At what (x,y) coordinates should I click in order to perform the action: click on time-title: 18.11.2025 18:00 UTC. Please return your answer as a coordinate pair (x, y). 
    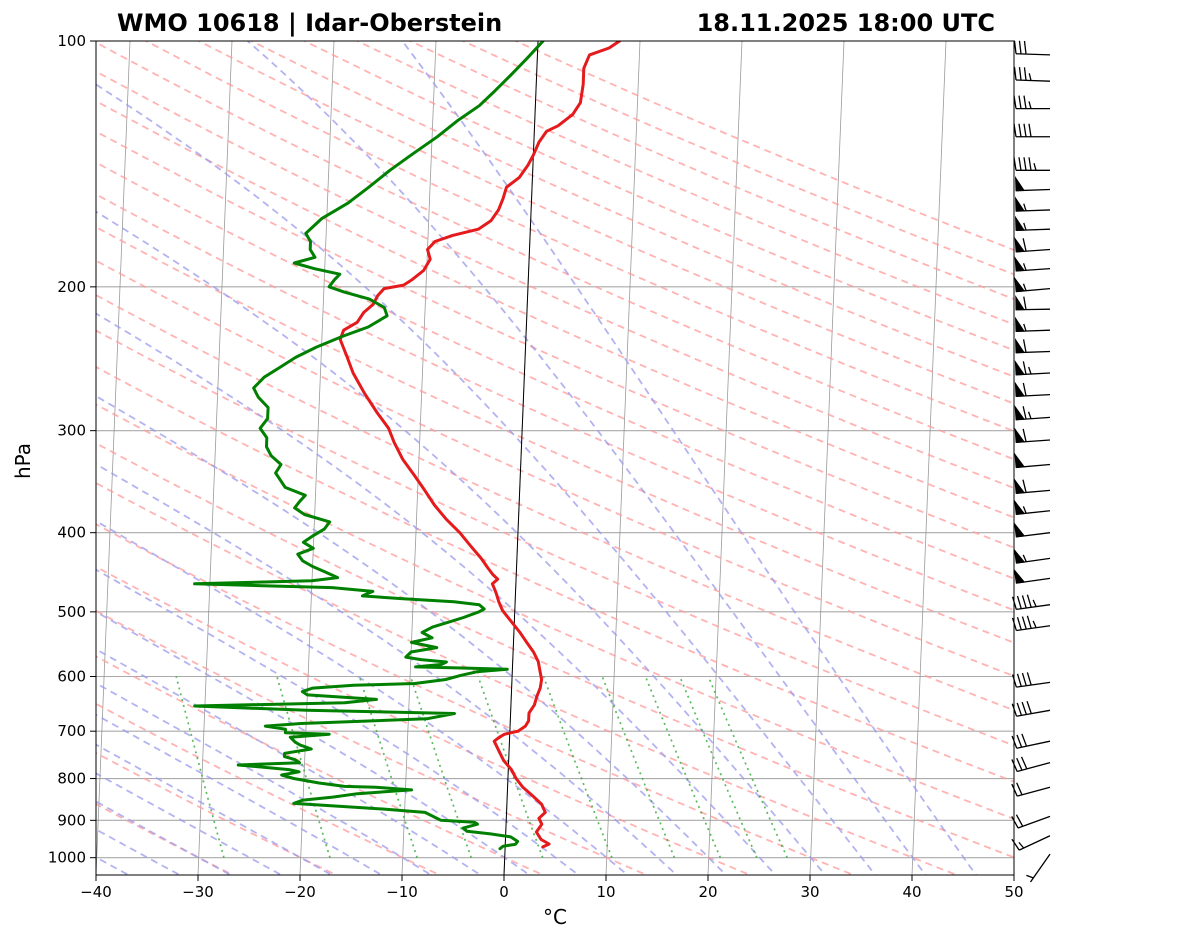
    Looking at the image, I should click on (846, 23).